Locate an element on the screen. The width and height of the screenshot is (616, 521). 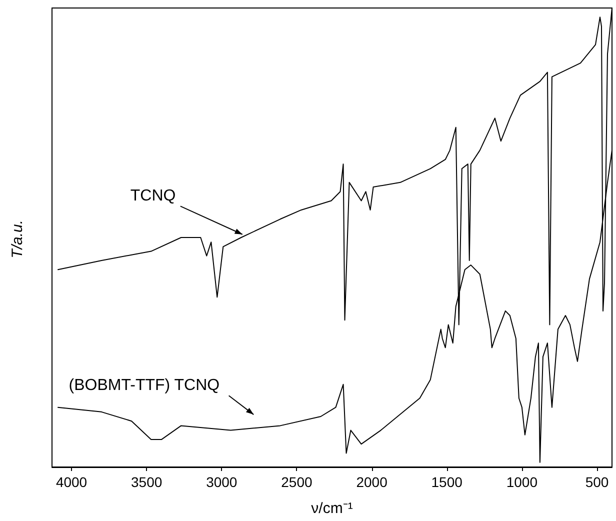
x-tick-label: 500 is located at coordinates (597, 482).